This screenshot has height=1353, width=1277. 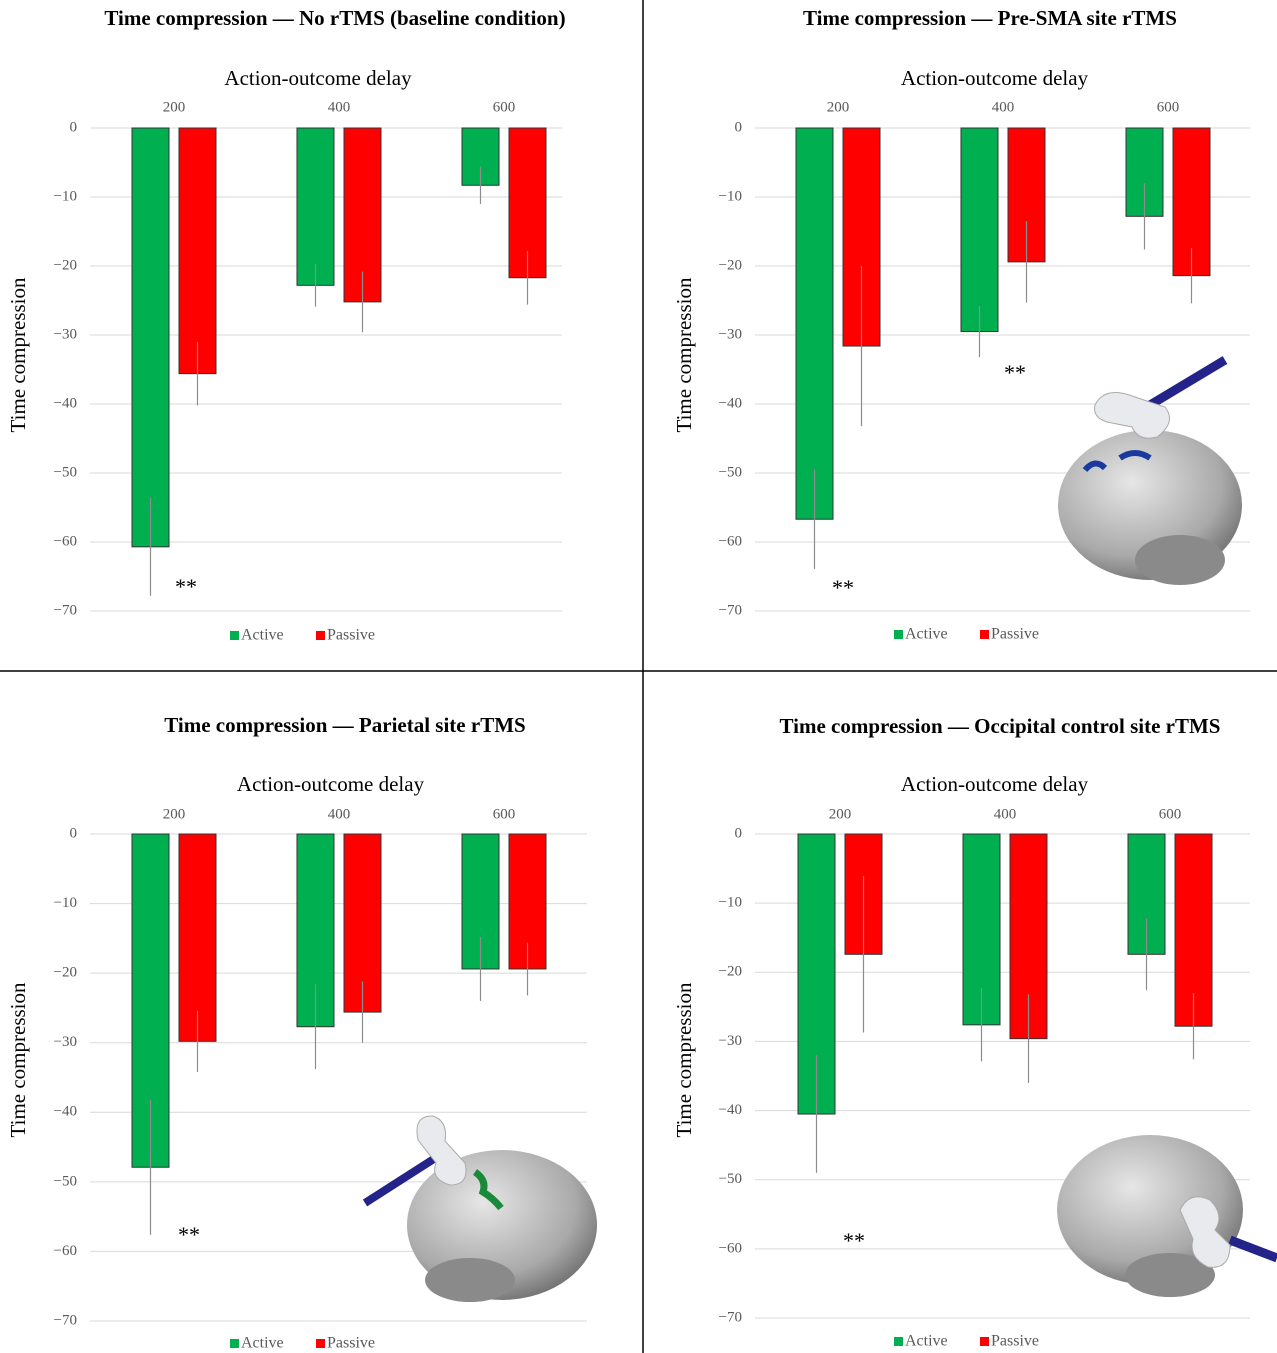 What do you see at coordinates (990, 18) in the screenshot?
I see `chart-title: Time compression — Pre-SMA site rTMS` at bounding box center [990, 18].